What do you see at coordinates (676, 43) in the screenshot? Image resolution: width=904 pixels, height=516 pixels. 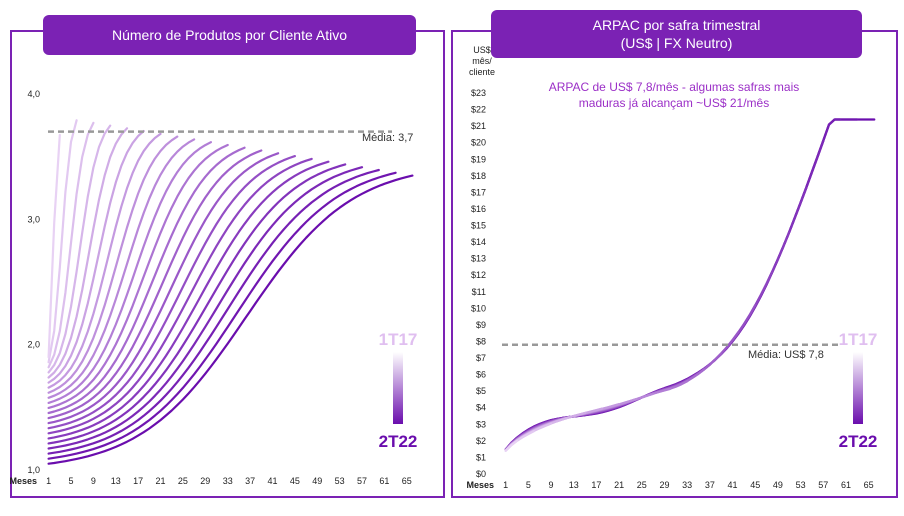 I see `right-chart-title-line2: (US$ | FX Neutro)` at bounding box center [676, 43].